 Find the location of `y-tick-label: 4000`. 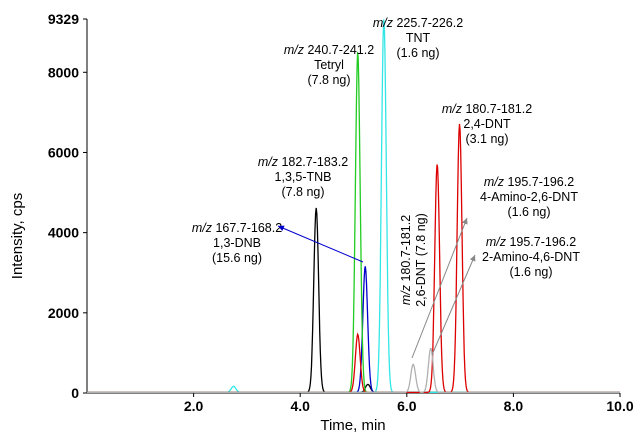

y-tick-label: 4000 is located at coordinates (63, 233).